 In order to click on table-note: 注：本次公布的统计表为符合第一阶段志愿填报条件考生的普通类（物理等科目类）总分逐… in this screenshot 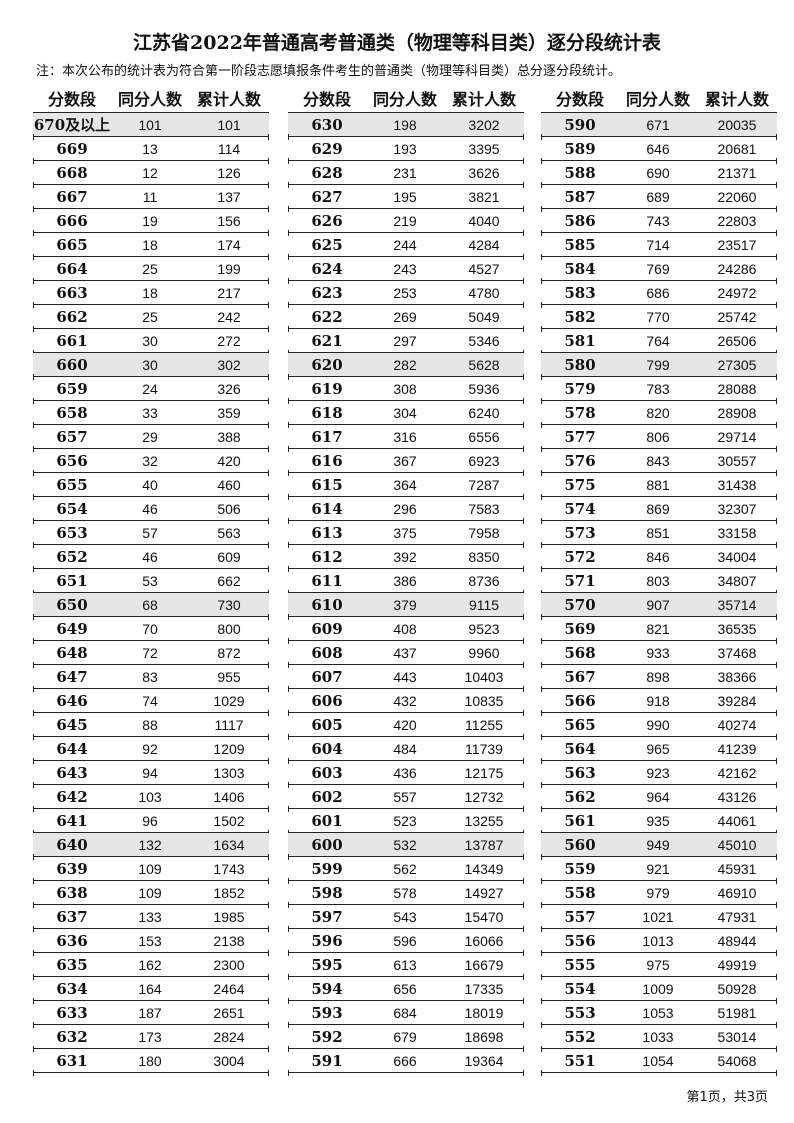, I will do `click(329, 71)`.